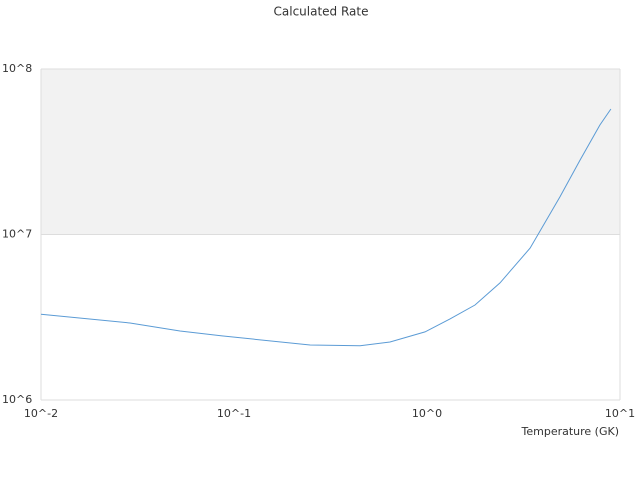 The image size is (640, 484). What do you see at coordinates (570, 431) in the screenshot?
I see `x-axis-label: Temperature (GK)` at bounding box center [570, 431].